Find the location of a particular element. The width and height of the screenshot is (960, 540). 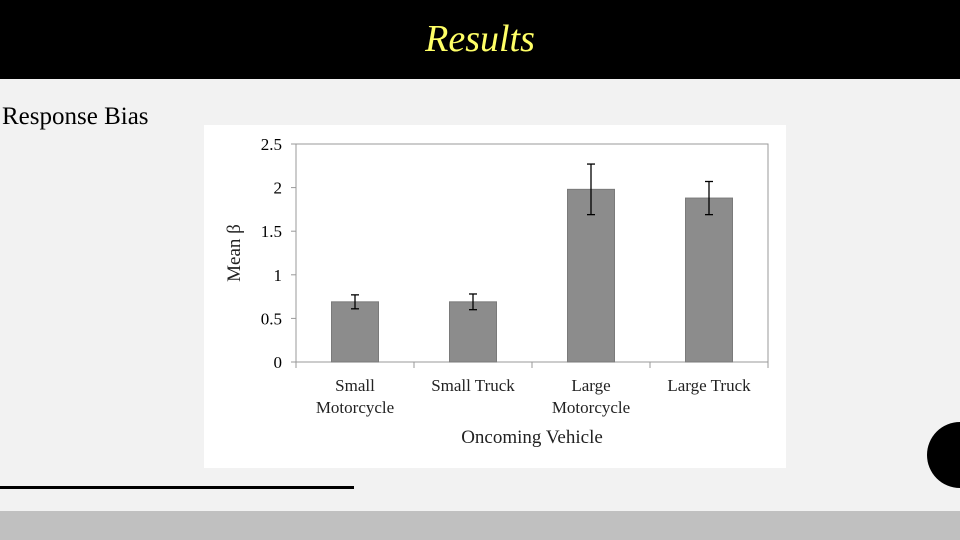

y-tick-label: 2.5 is located at coordinates (271, 144).